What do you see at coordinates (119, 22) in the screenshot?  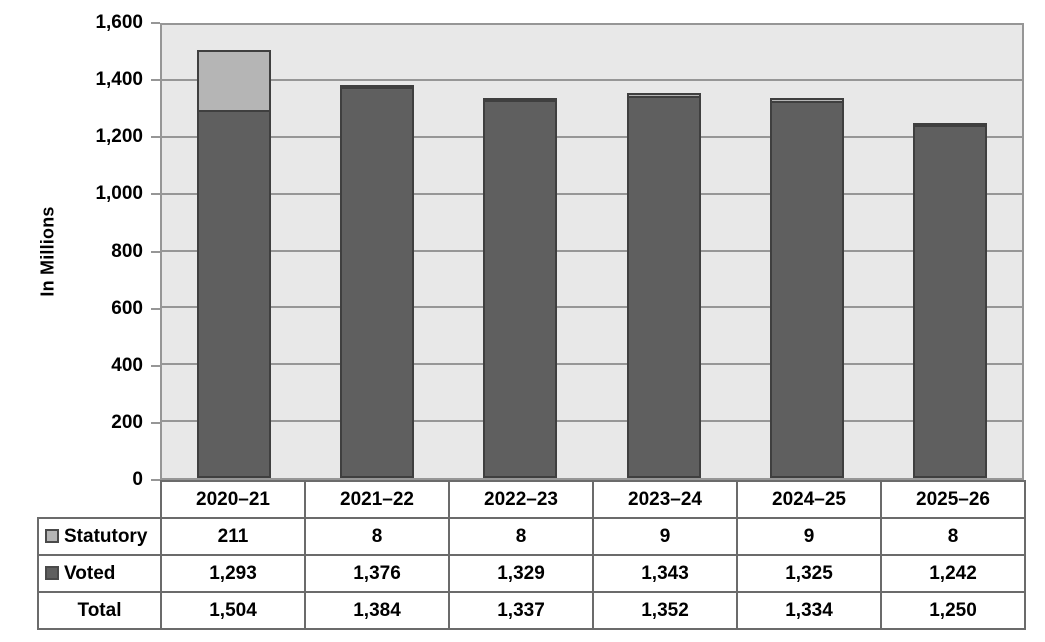 I see `y-tick-label: 1,600` at bounding box center [119, 22].